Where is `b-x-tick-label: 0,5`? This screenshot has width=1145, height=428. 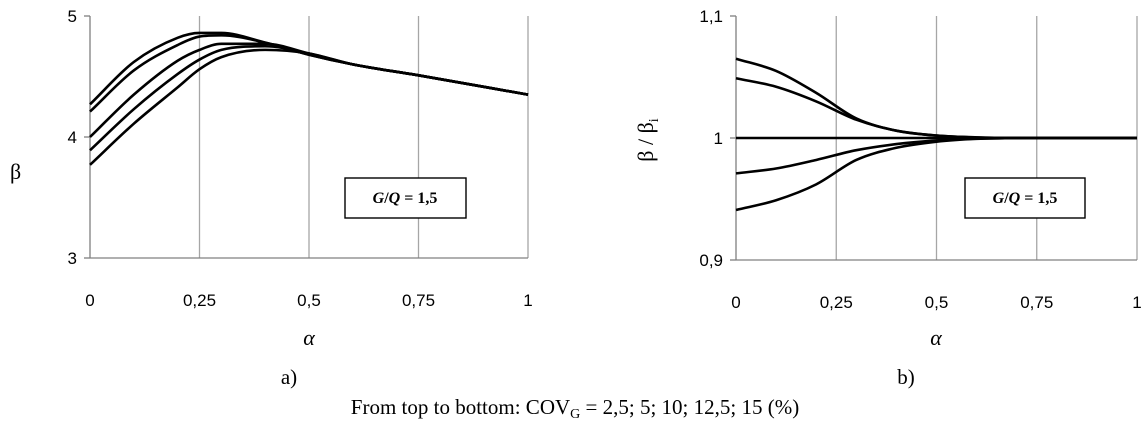
b-x-tick-label: 0,5 is located at coordinates (937, 302).